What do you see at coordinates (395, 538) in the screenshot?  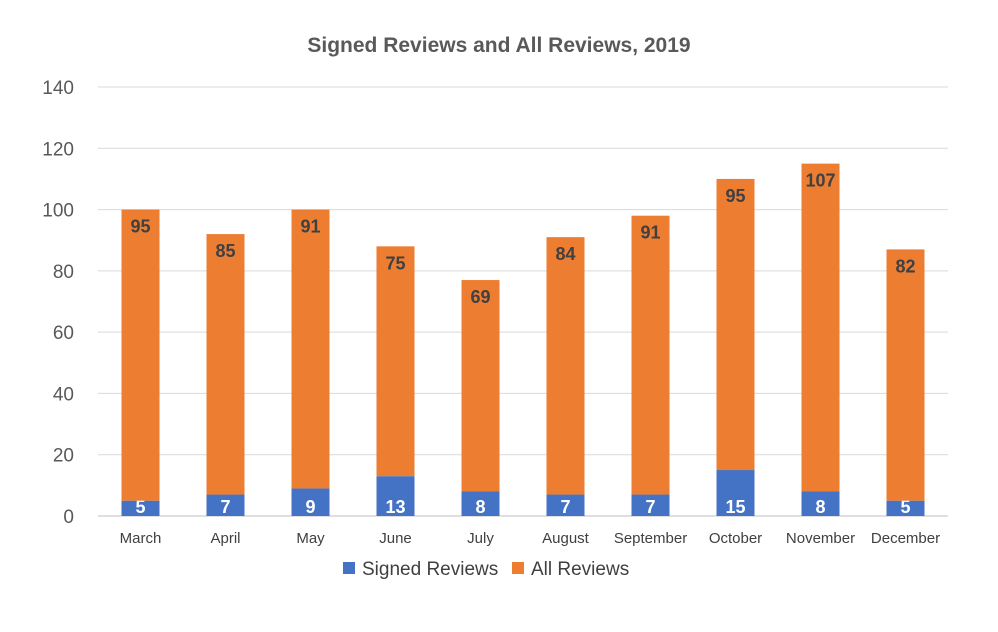 I see `x-tick-label: June` at bounding box center [395, 538].